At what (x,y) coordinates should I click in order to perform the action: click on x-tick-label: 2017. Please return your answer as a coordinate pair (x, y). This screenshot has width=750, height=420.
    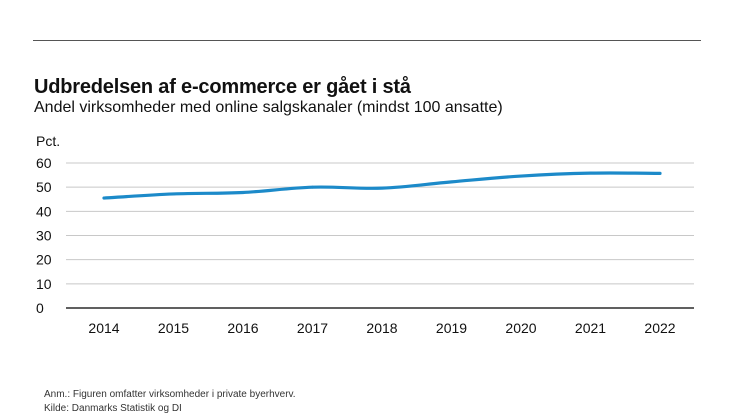
    Looking at the image, I should click on (312, 328).